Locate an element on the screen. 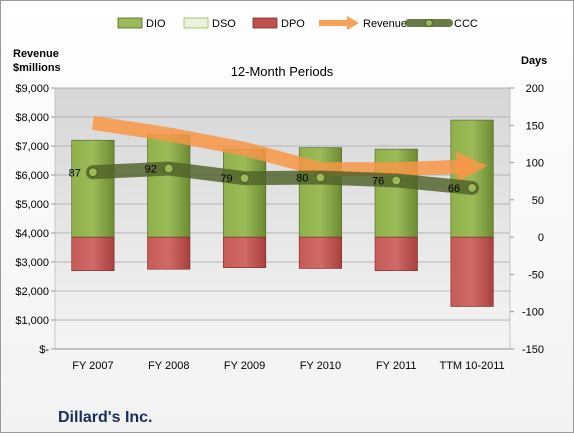  chart-title: 12-Month Periods is located at coordinates (282, 71).